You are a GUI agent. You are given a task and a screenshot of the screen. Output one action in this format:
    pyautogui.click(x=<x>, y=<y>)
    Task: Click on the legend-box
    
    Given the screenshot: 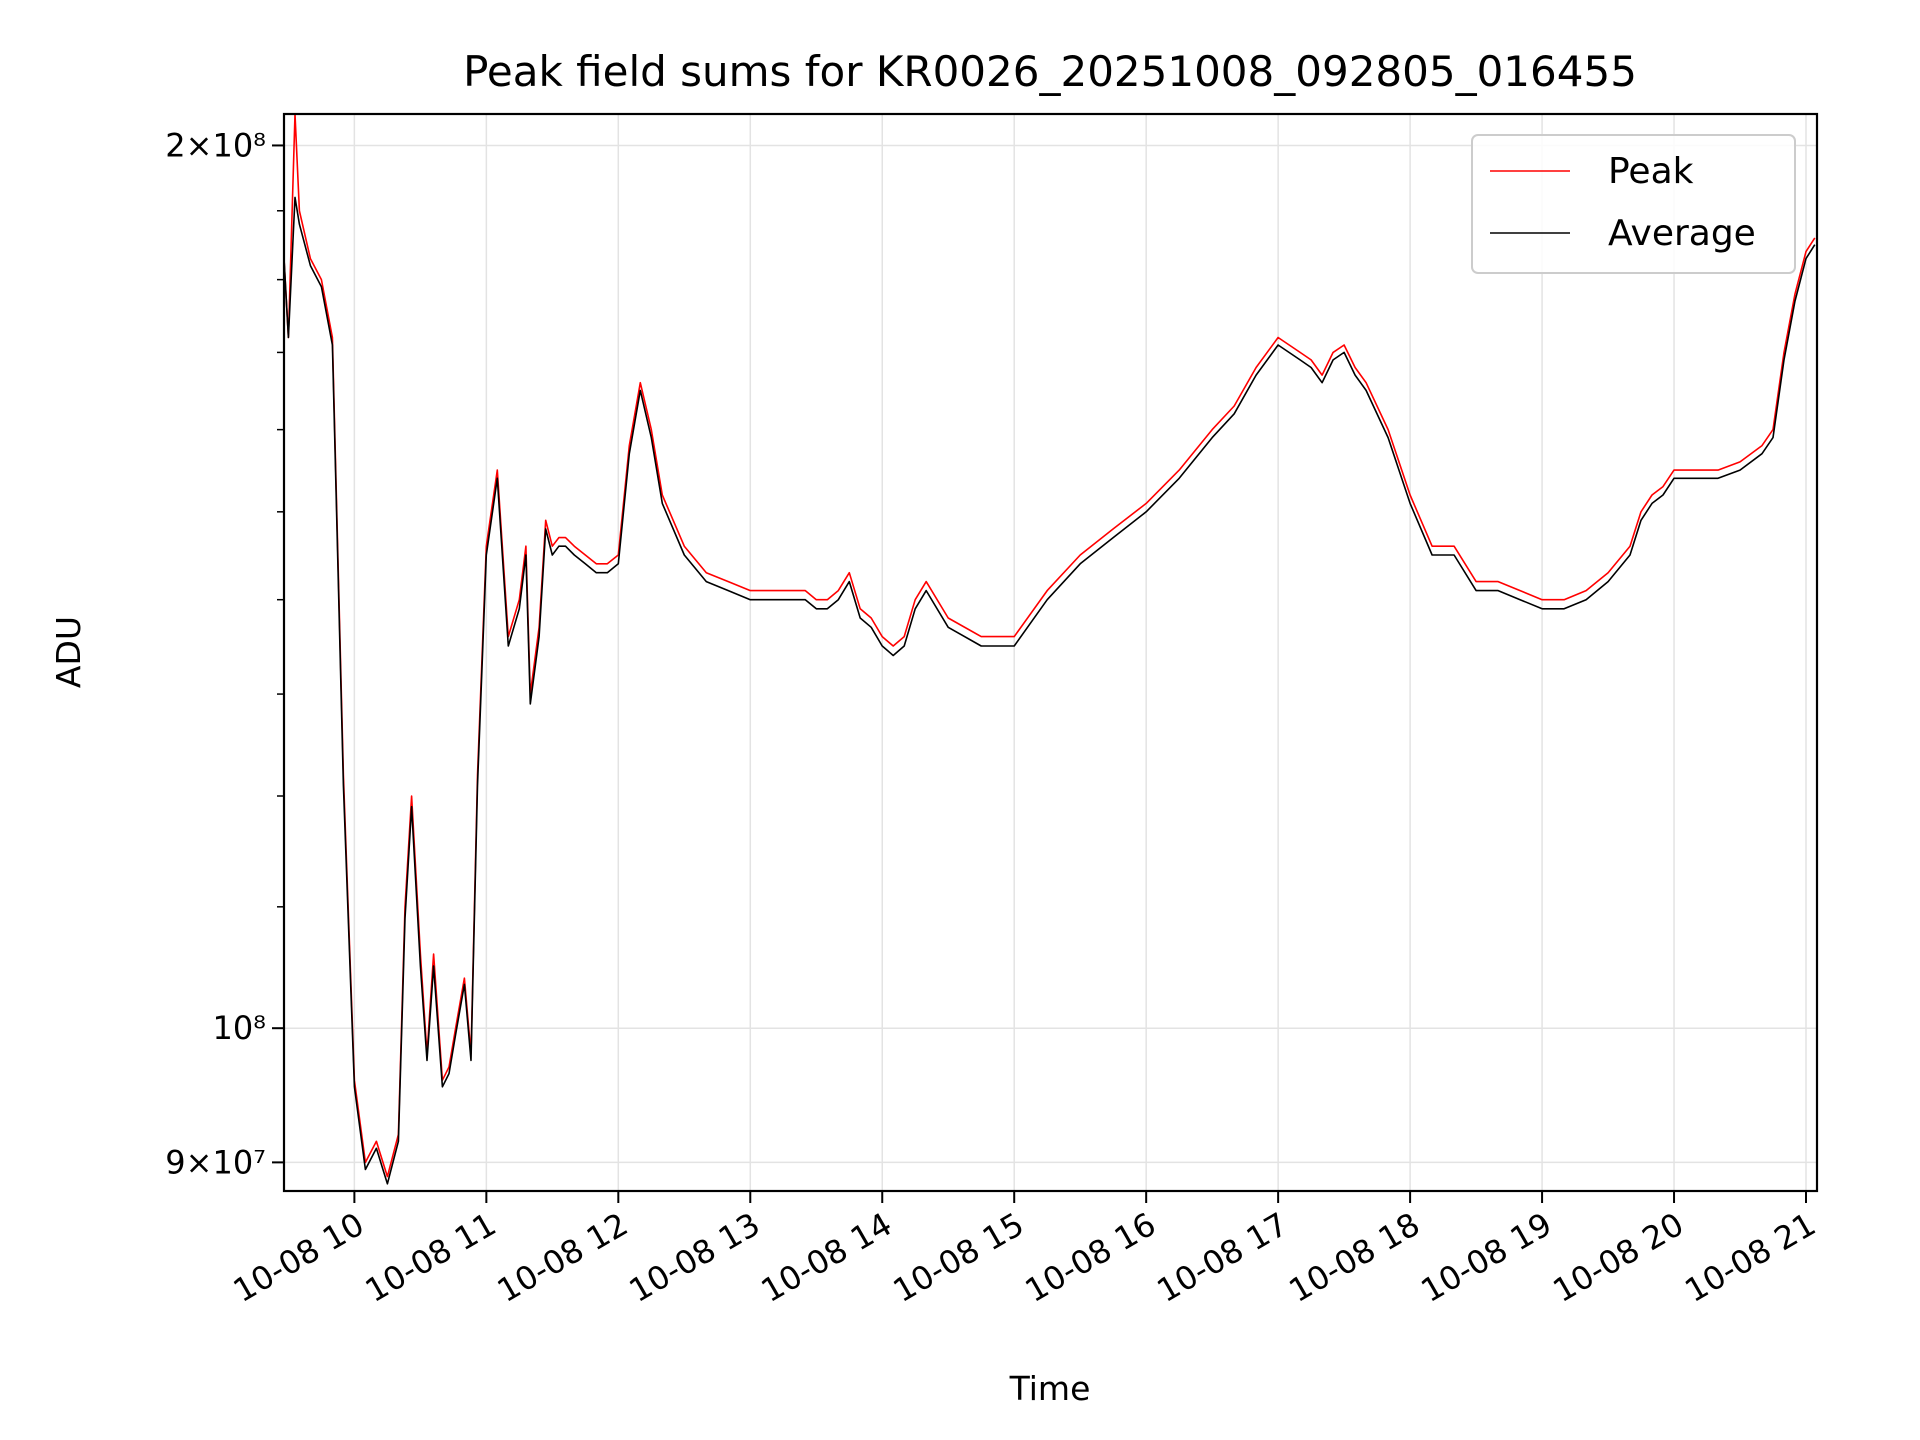 What is the action you would take?
    pyautogui.click(x=1633, y=204)
    